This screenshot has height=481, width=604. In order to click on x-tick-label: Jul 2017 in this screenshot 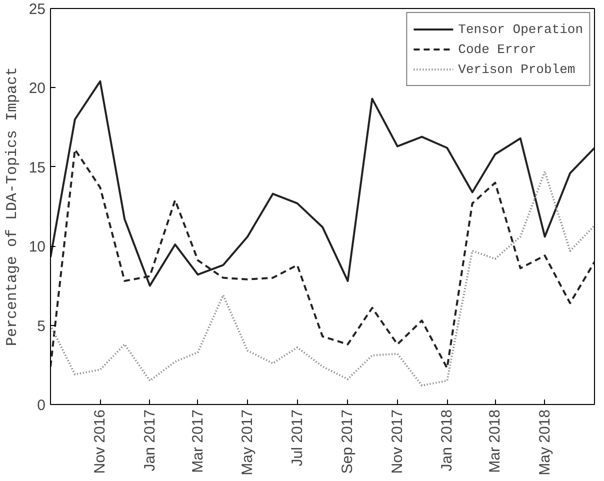, I will do `click(297, 437)`.